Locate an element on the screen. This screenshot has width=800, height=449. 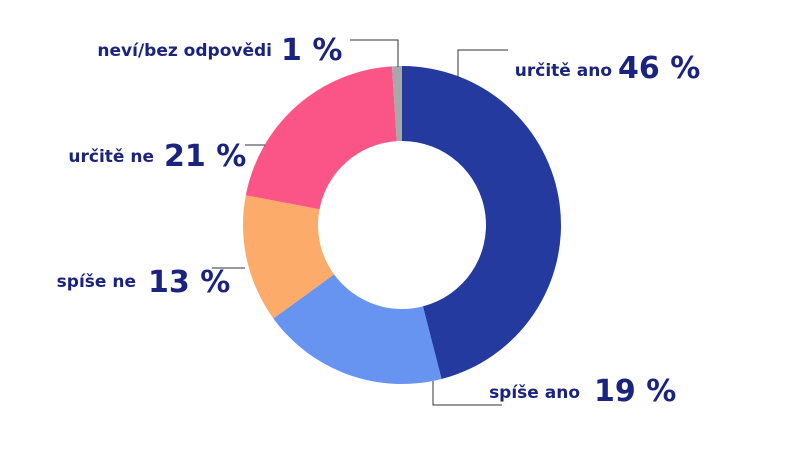
leader-urcite-ano is located at coordinates (482, 63).